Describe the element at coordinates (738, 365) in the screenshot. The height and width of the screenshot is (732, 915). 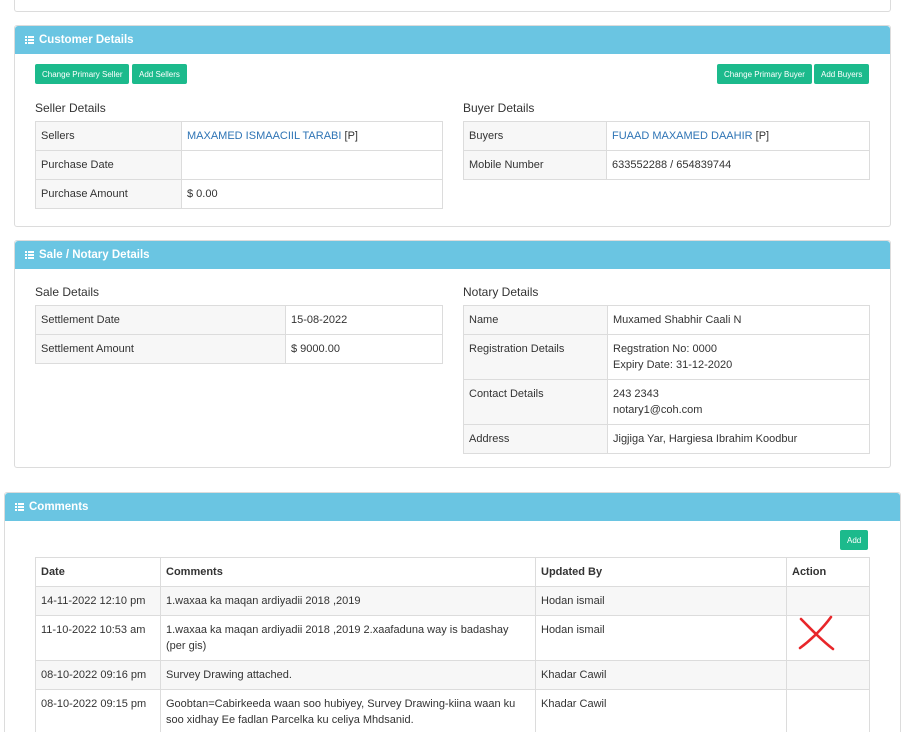
I see `expiry-date: Expiry Date: 31-12-2020` at that location.